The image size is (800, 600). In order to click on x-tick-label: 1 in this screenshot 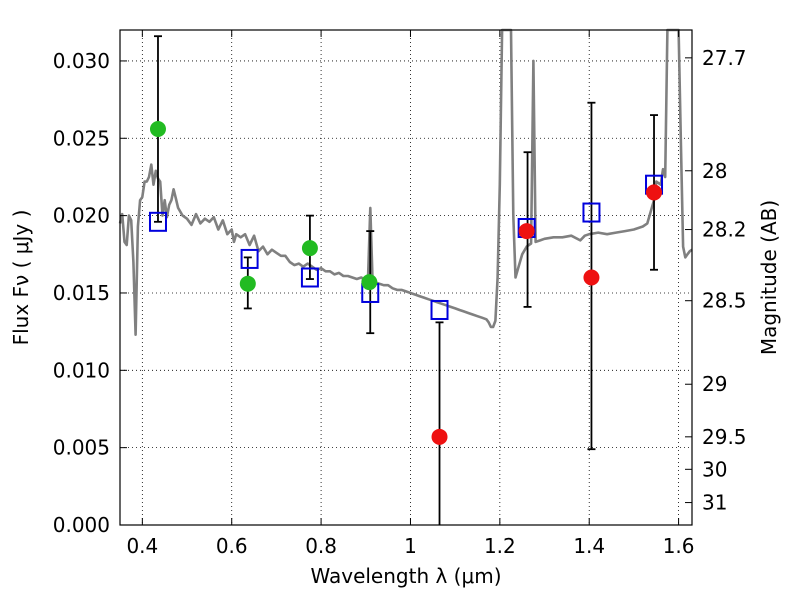, I will do `click(410, 546)`.